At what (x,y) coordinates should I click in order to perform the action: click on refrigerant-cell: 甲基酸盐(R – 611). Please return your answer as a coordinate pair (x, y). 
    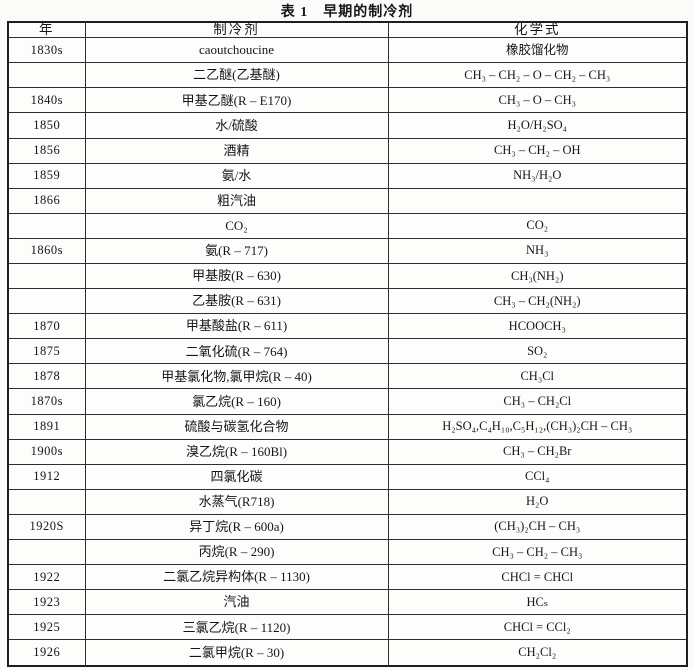
    Looking at the image, I should click on (236, 326).